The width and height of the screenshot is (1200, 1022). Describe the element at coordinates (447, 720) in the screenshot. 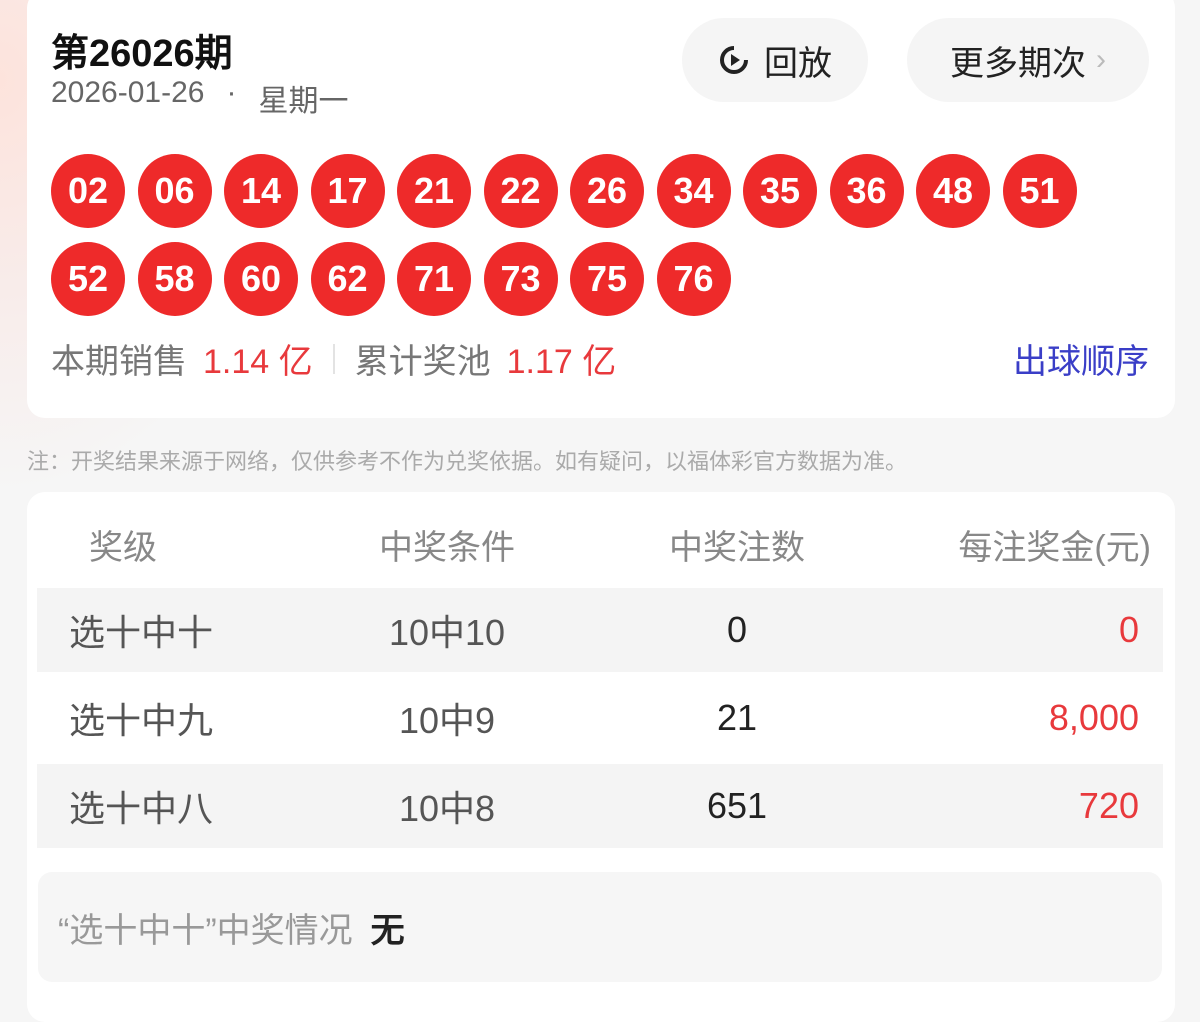

I see `prize-condition: 10中9` at that location.